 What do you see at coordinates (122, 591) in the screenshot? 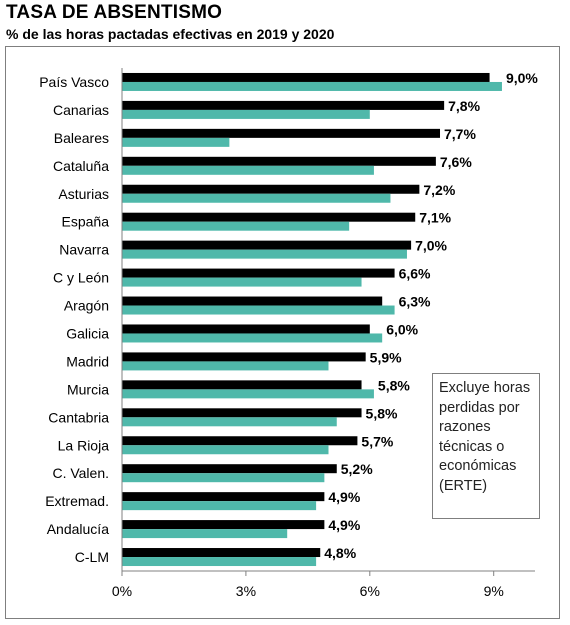
I see `x-tick-label: 0%` at bounding box center [122, 591].